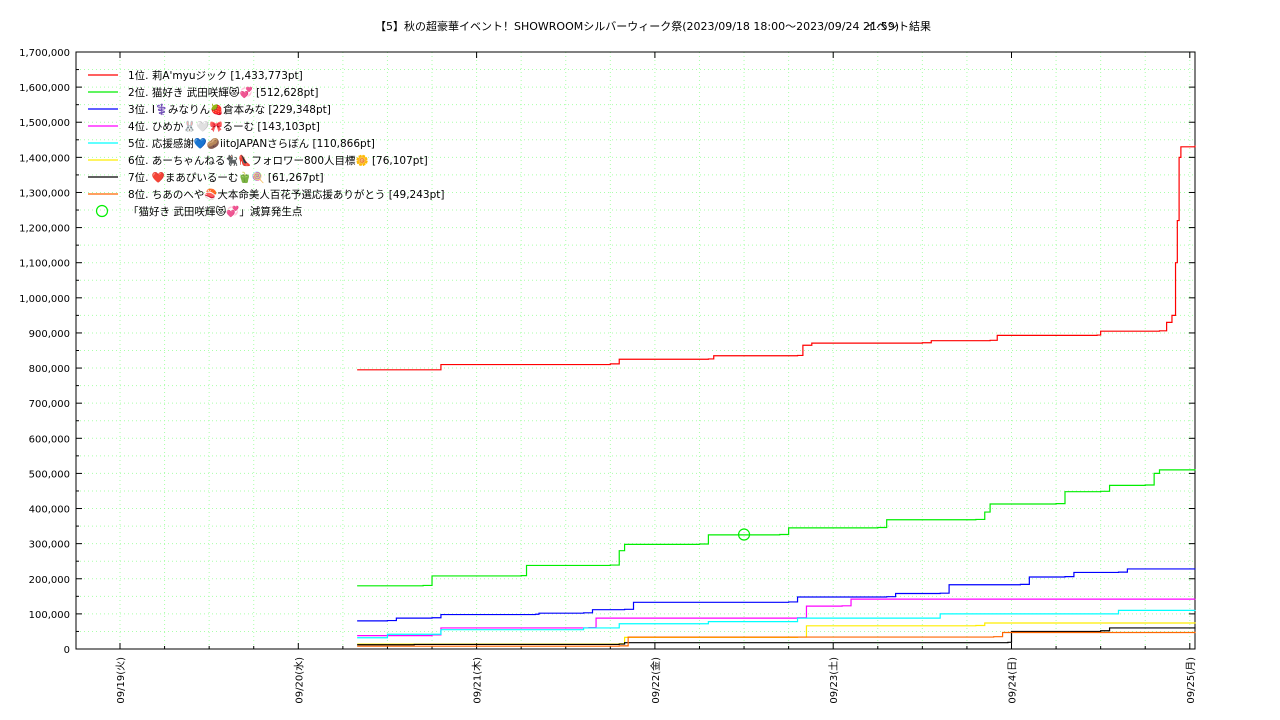 The height and width of the screenshot is (720, 1280). Describe the element at coordinates (44, 264) in the screenshot. I see `y-tick-label: 1,100,000` at that location.